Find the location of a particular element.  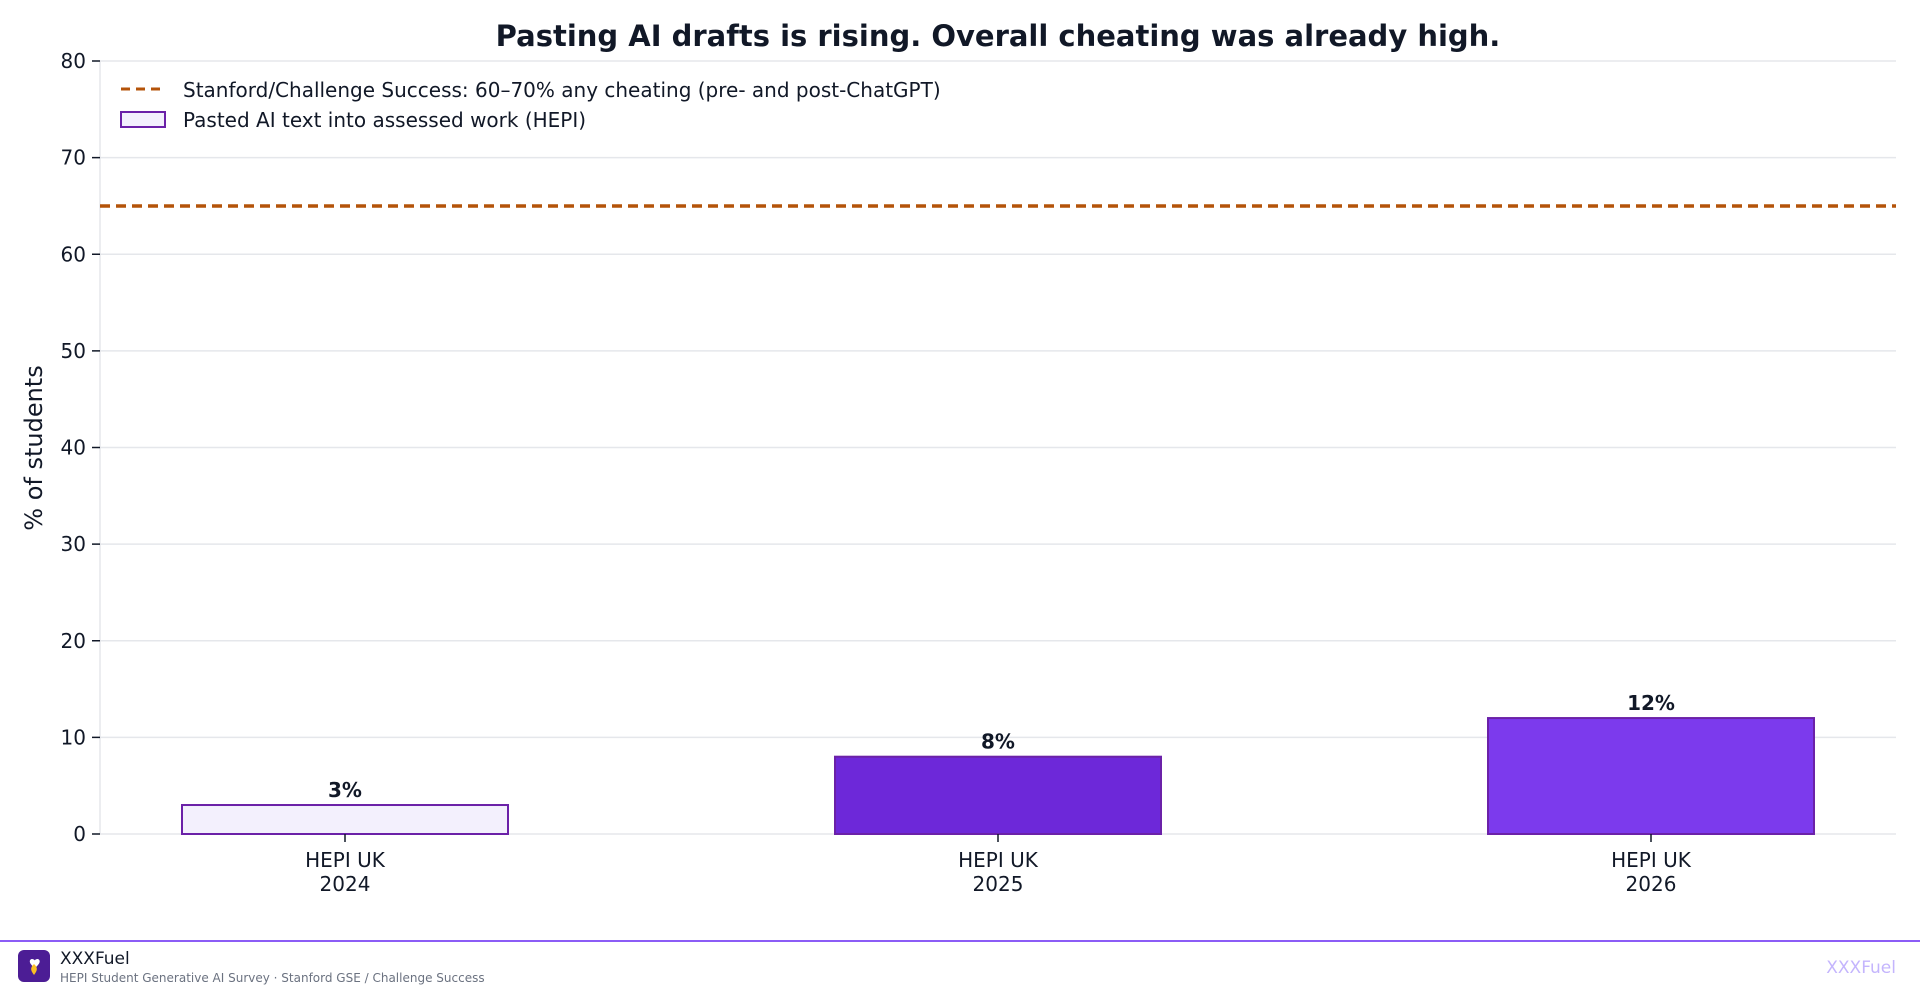

y-tick-label: 10 is located at coordinates (73, 737).